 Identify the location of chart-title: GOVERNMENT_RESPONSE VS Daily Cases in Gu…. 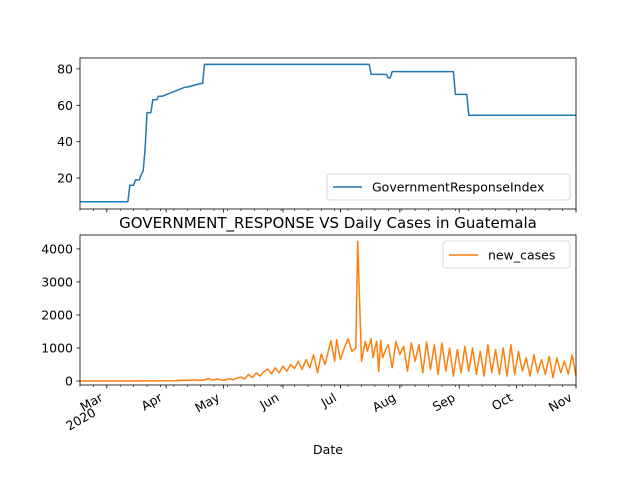
(328, 223).